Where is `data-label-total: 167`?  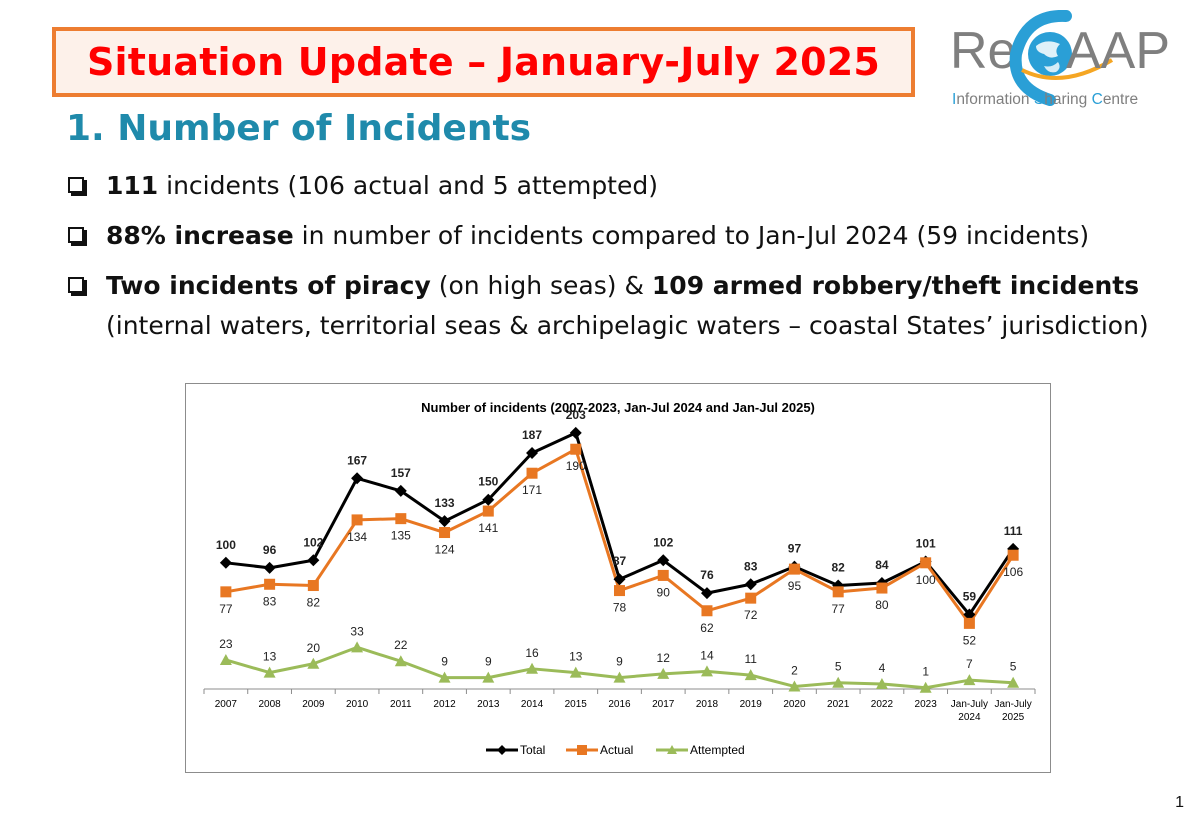 data-label-total: 167 is located at coordinates (357, 460).